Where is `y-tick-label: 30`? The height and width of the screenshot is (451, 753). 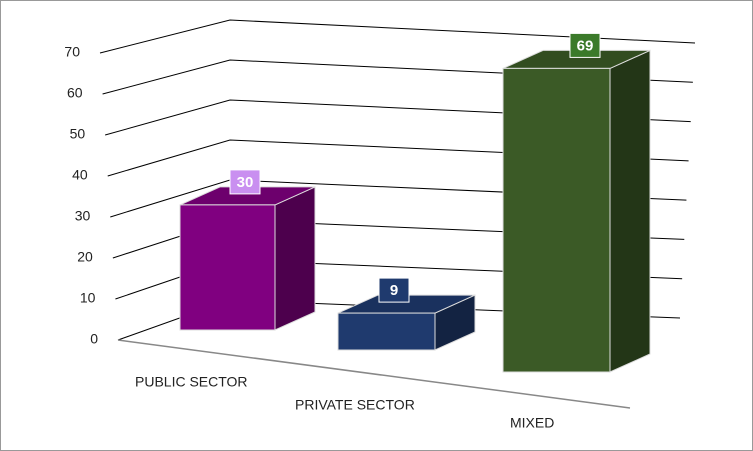 y-tick-label: 30 is located at coordinates (83, 216).